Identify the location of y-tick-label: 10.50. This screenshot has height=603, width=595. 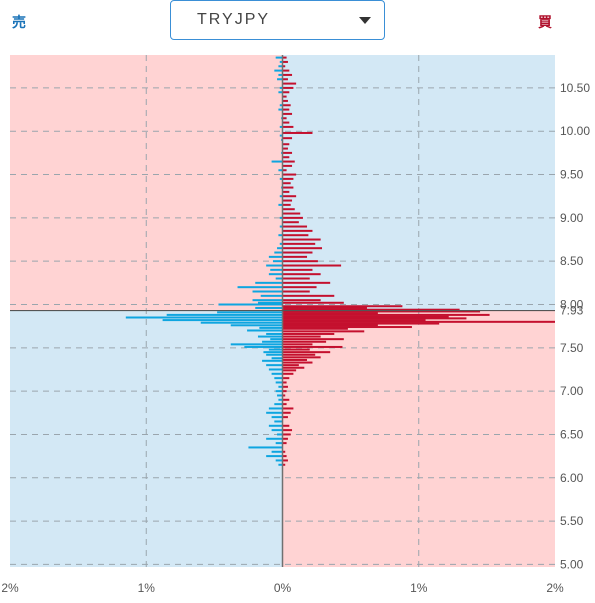
(575, 88).